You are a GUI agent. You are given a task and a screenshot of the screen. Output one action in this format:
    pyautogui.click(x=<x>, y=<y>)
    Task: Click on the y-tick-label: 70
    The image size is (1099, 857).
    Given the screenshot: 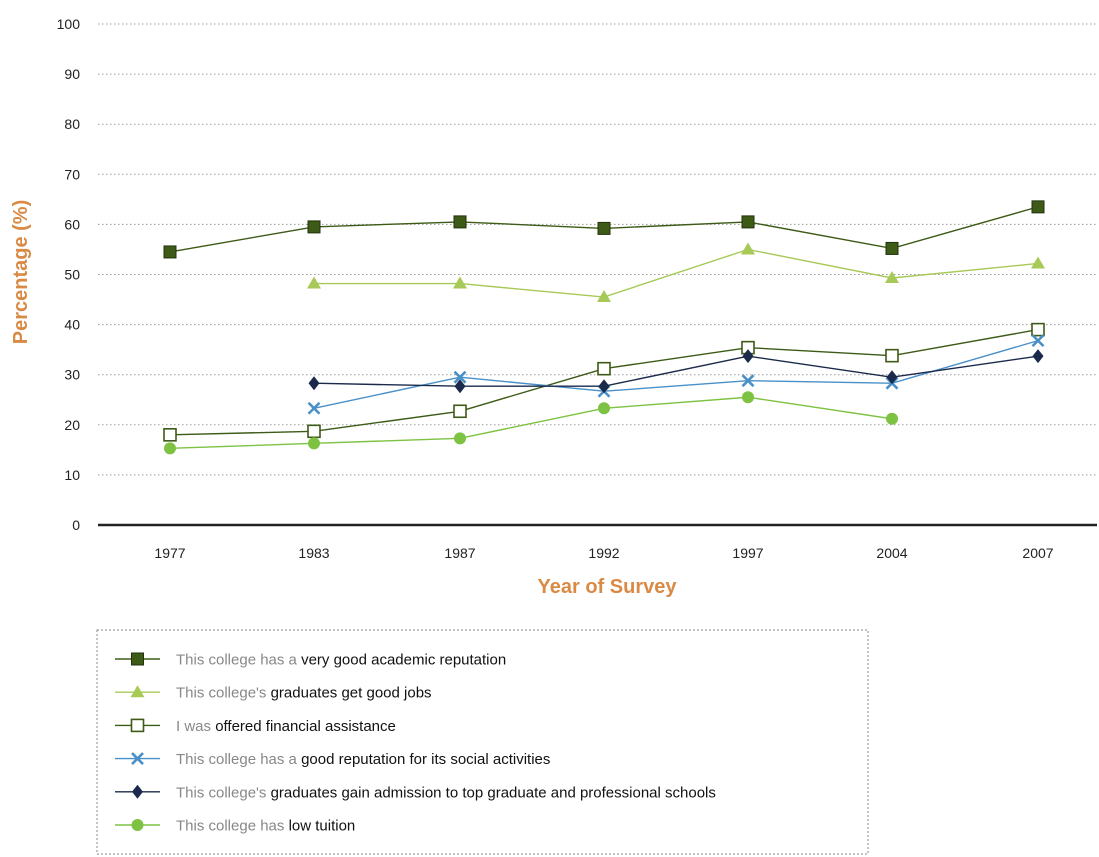 What is the action you would take?
    pyautogui.click(x=72, y=174)
    